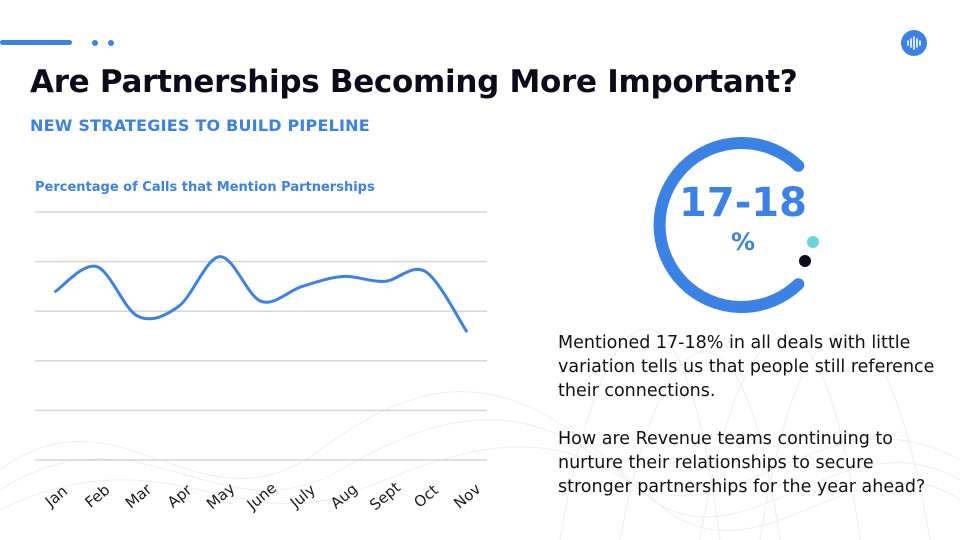 Image resolution: width=960 pixels, height=540 pixels. I want to click on x-tick-label: Mar, so click(139, 496).